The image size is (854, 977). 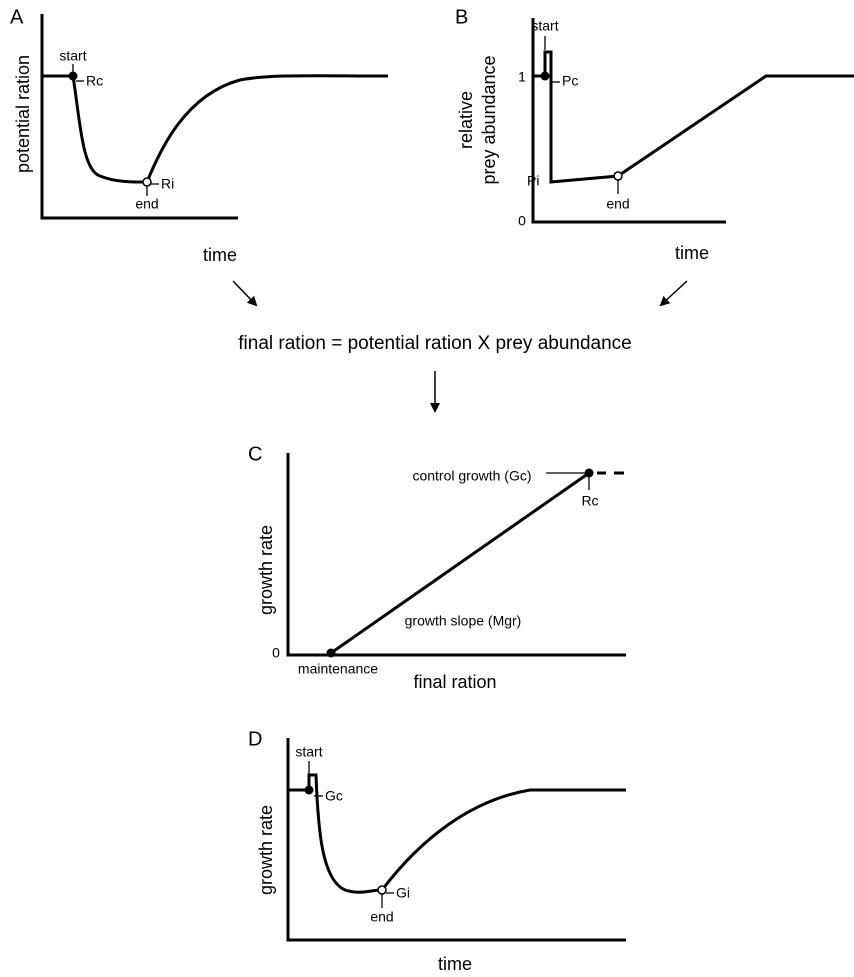 I want to click on panel-label: C, so click(x=255, y=454).